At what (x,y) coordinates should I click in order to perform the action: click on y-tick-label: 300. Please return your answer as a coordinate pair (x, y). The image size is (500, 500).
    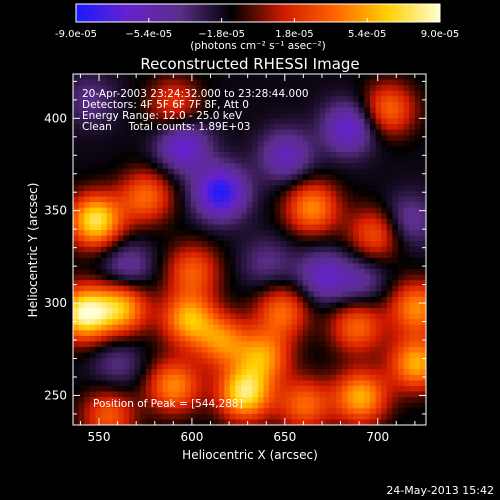
    Looking at the image, I should click on (55, 303).